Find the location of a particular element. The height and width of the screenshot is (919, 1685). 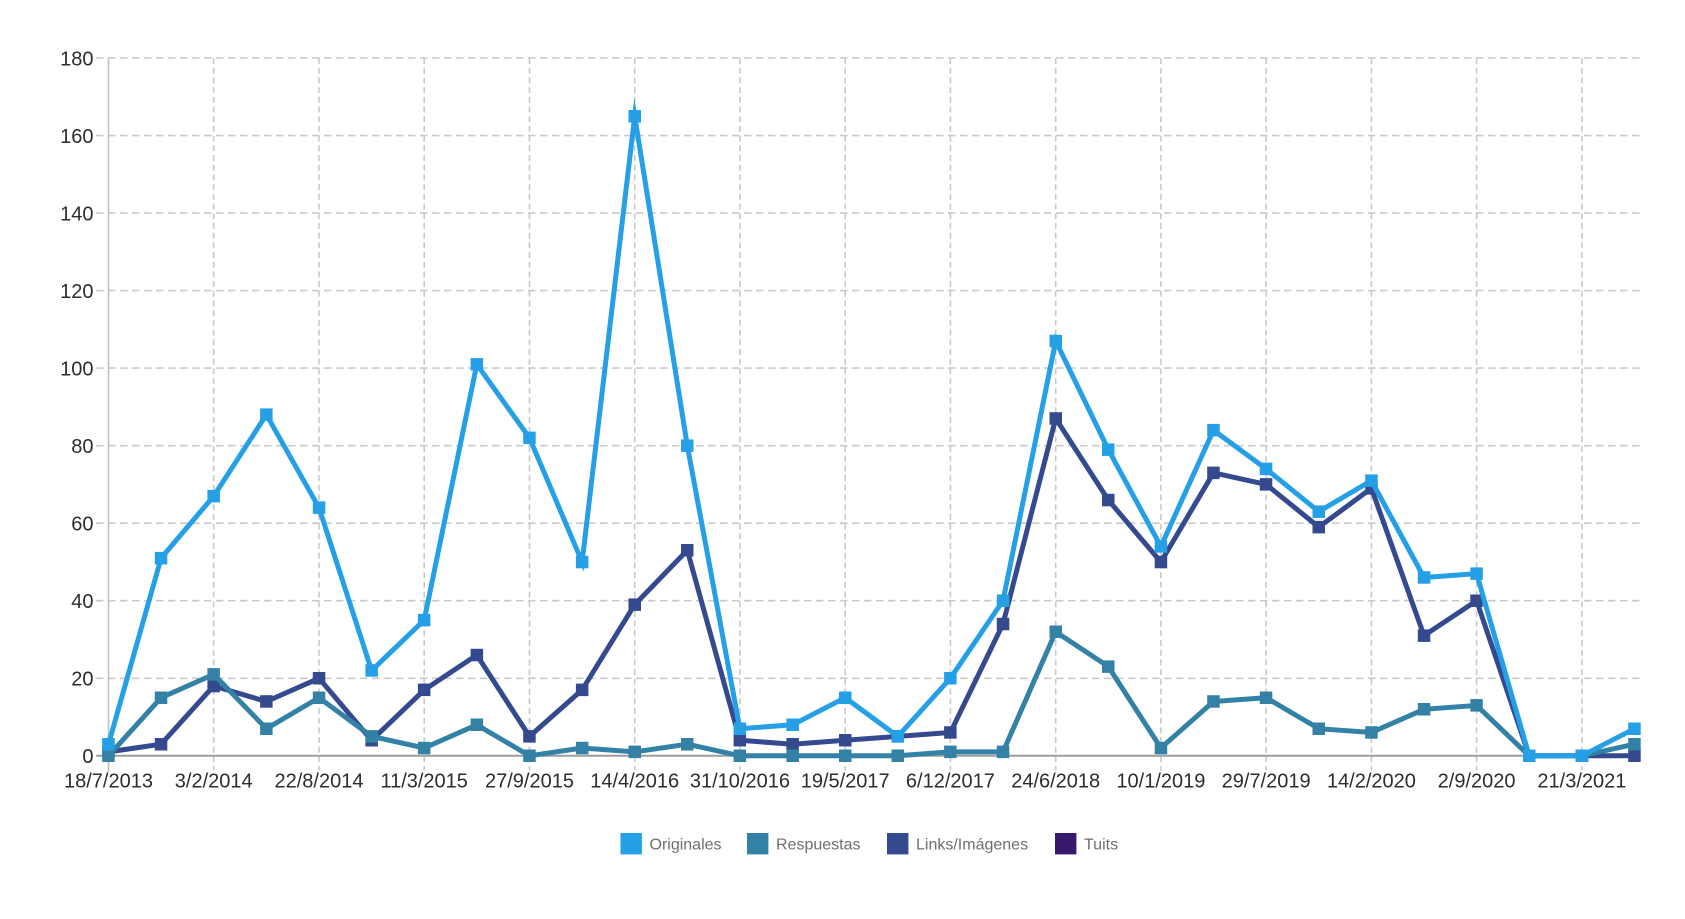

svg-text: 14/4/2016 is located at coordinates (634, 782).